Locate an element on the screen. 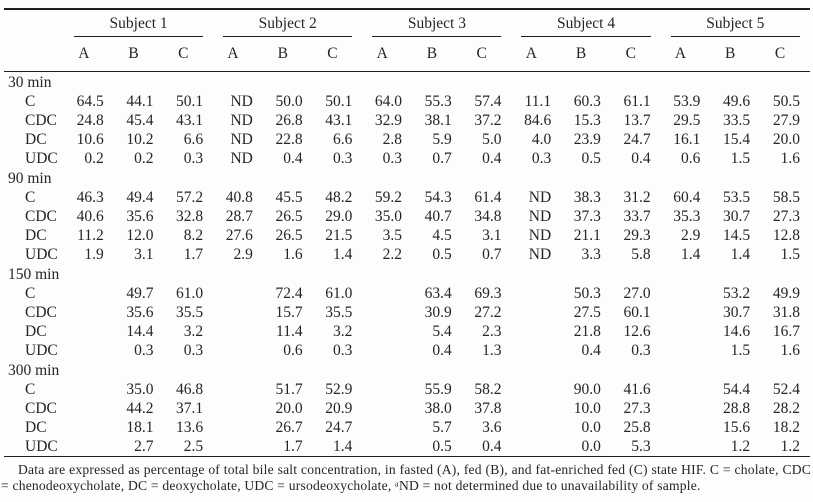  value-cell: 45.5 is located at coordinates (289, 197).